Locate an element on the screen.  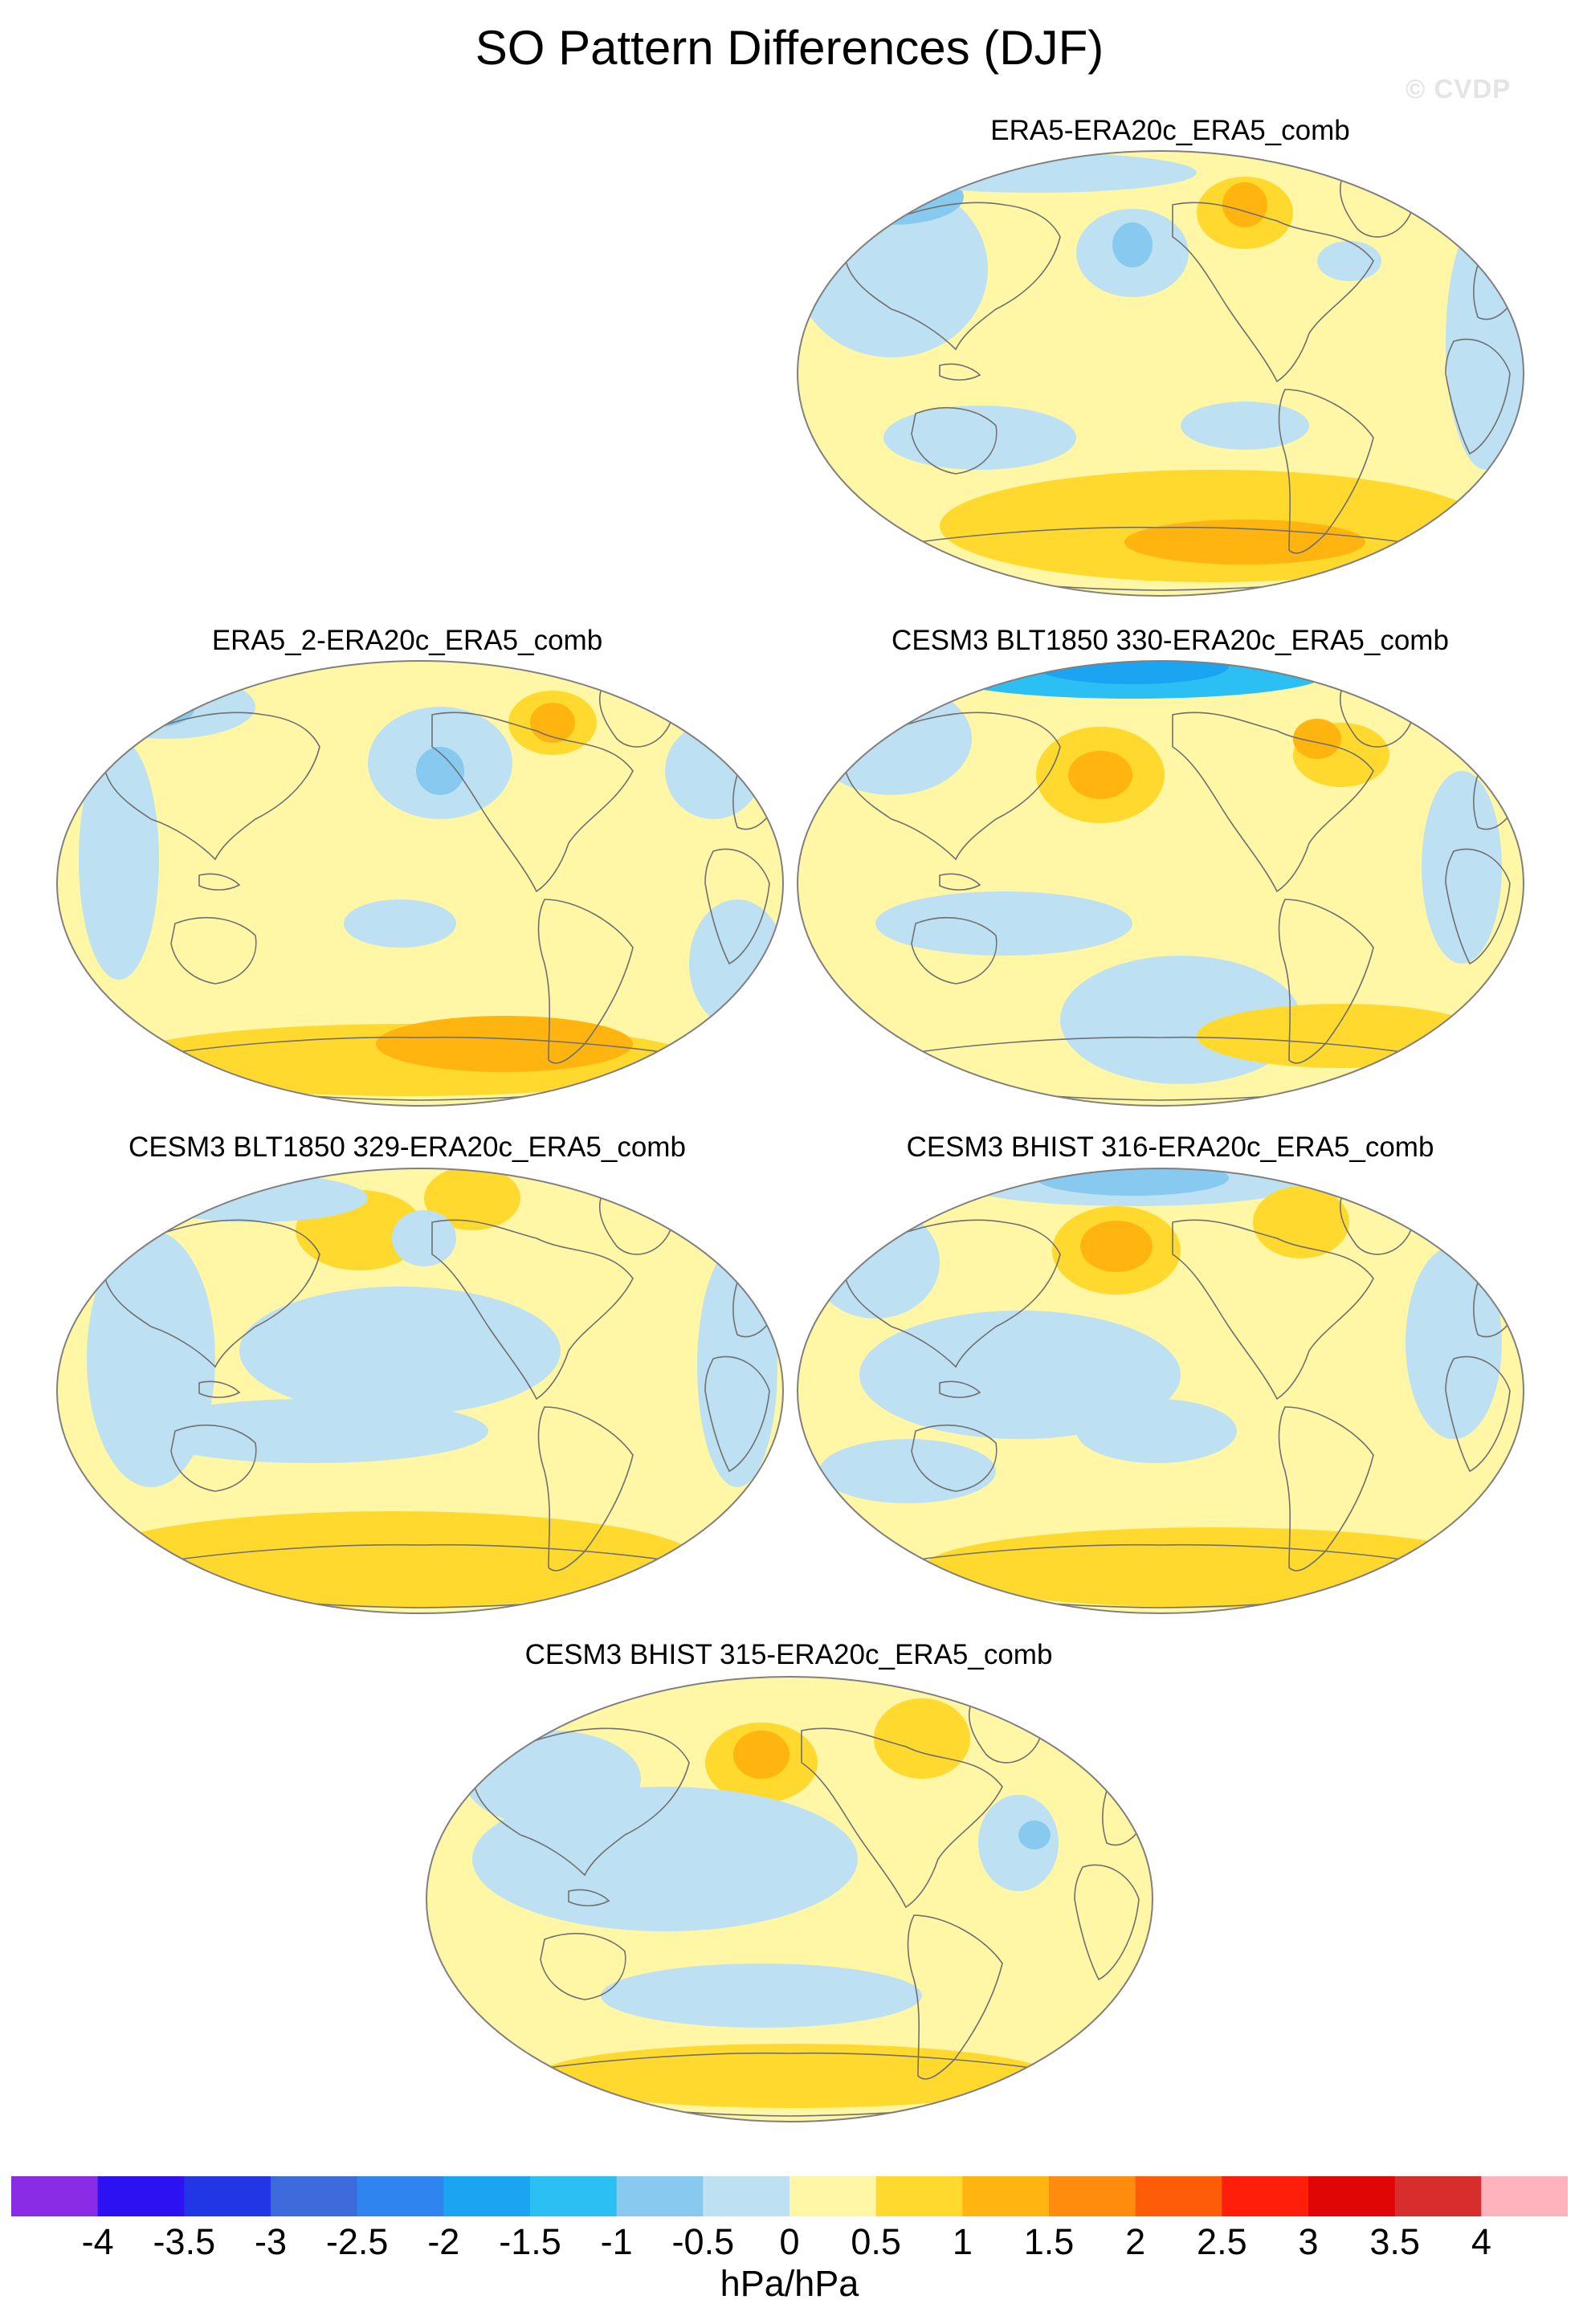
colorbar-tick-label: -1.5 is located at coordinates (530, 2242).